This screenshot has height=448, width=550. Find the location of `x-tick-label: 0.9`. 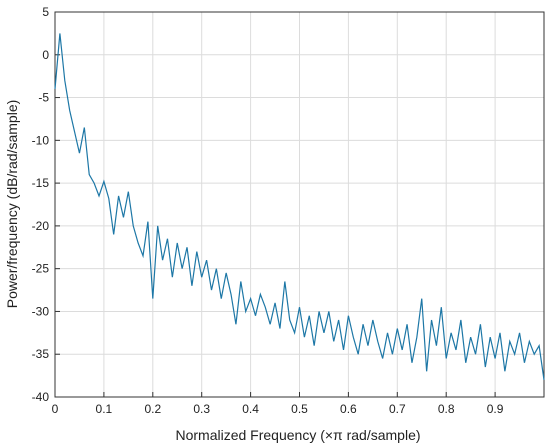

x-tick-label: 0.9 is located at coordinates (495, 409).